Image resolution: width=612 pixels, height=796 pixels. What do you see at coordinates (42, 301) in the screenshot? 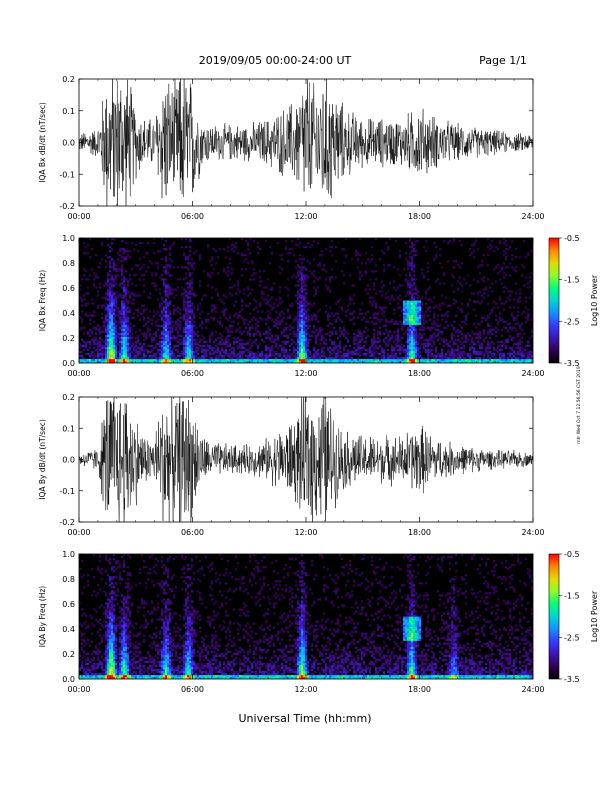
I see `y-axis-label: IQA Bx Freq (Hz)` at bounding box center [42, 301].